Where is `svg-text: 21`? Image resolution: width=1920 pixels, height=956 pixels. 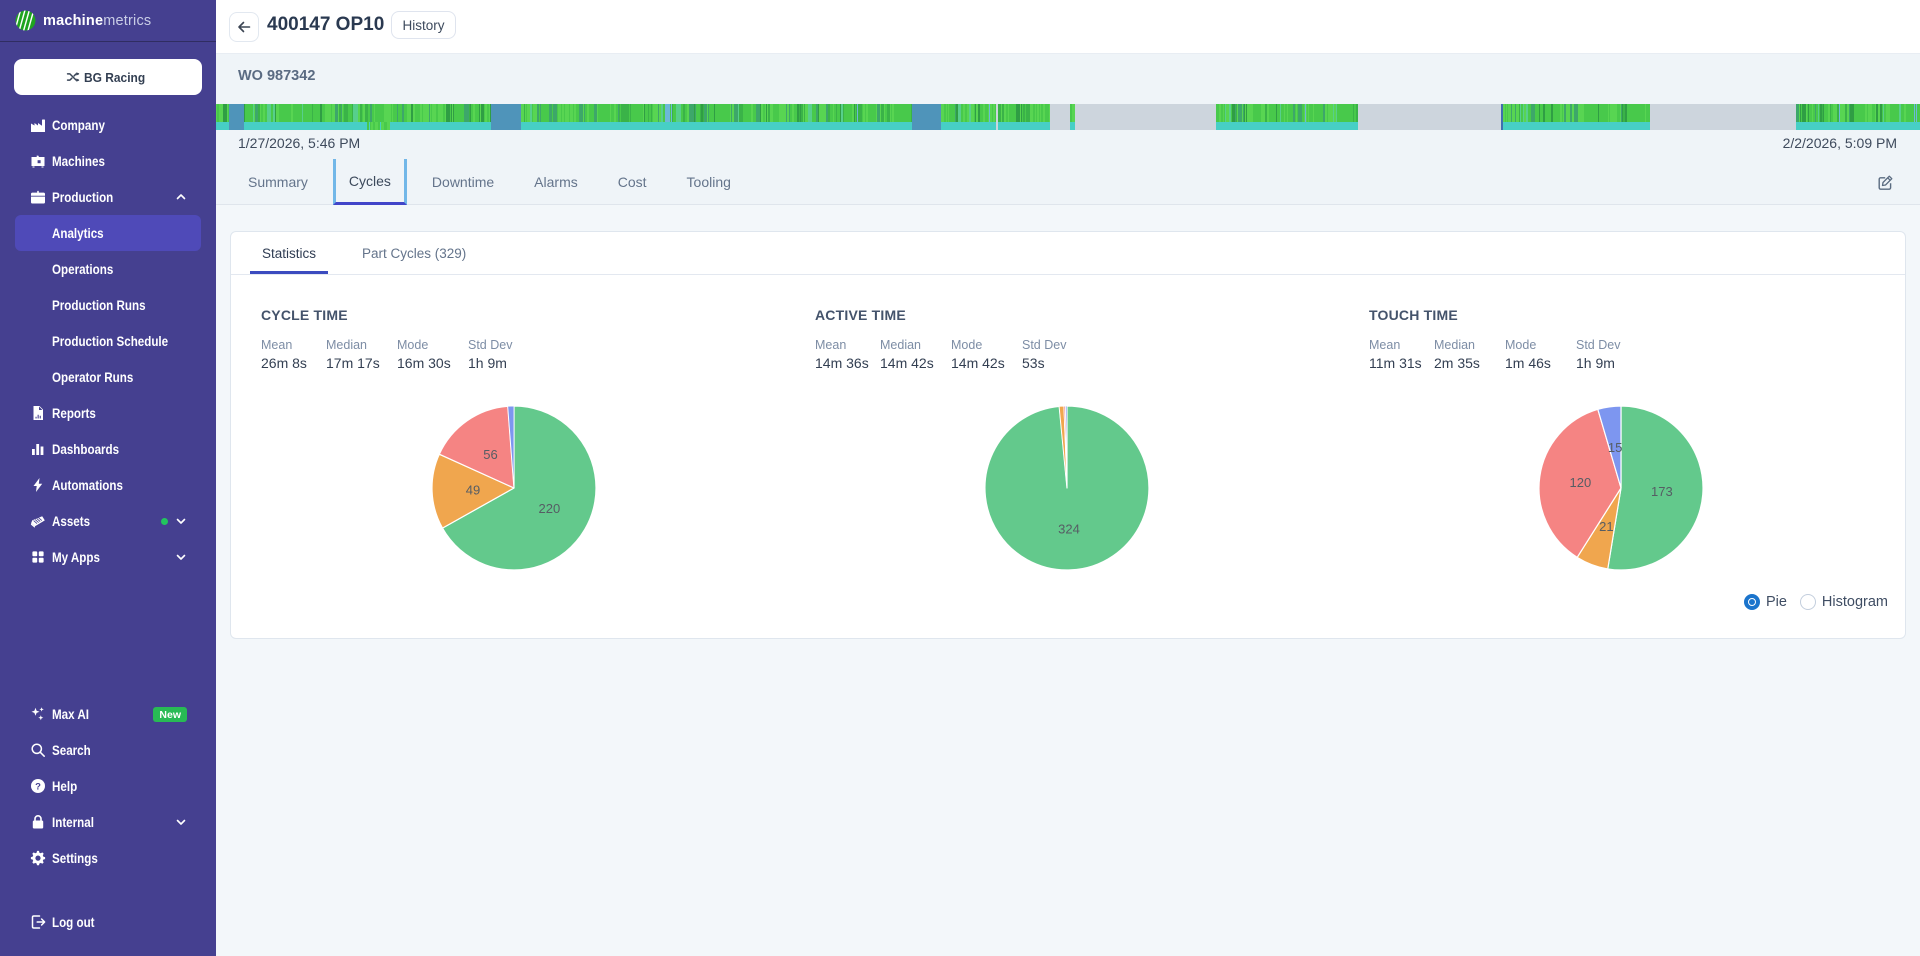
svg-text: 21 is located at coordinates (1606, 526).